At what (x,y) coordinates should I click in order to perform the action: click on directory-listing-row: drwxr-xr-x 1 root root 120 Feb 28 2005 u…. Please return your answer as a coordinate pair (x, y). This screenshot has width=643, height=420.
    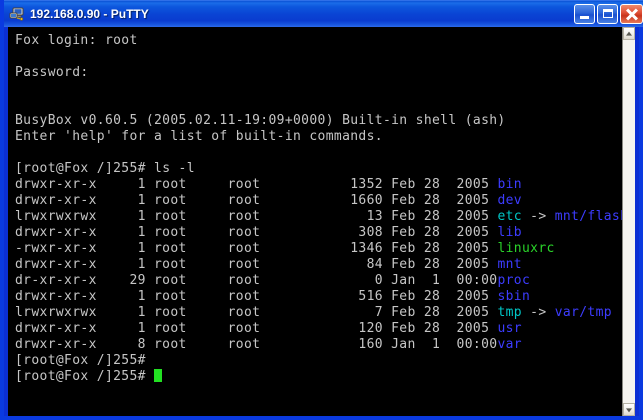
    Looking at the image, I should click on (322, 329).